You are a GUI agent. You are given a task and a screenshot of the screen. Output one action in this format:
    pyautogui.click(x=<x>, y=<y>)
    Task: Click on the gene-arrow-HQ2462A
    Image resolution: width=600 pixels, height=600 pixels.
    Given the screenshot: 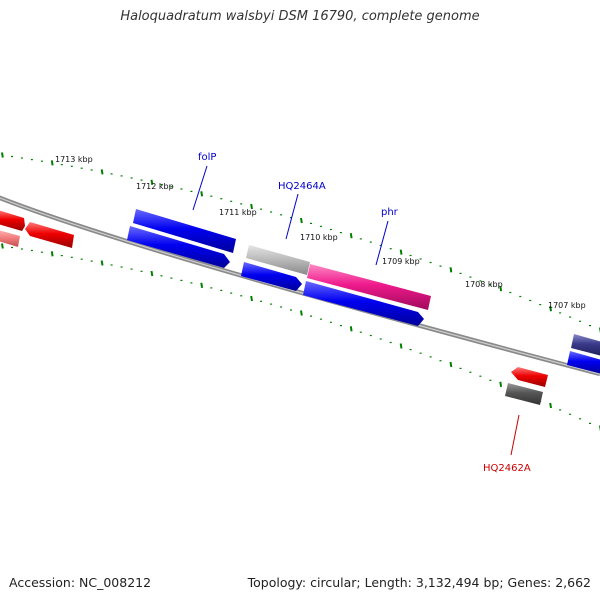 What is the action you would take?
    pyautogui.click(x=524, y=394)
    